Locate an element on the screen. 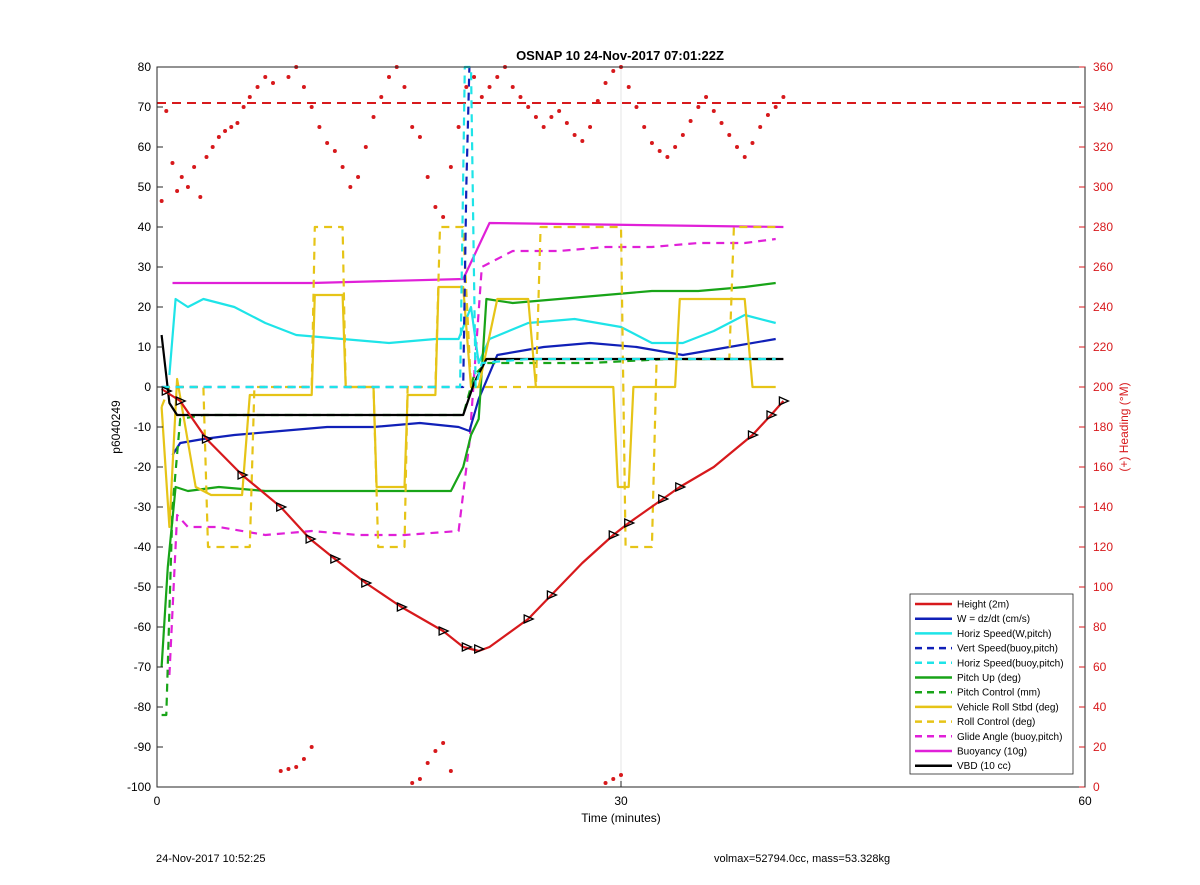  legend-label: Vehicle Roll Stbd (deg) is located at coordinates (1008, 707).